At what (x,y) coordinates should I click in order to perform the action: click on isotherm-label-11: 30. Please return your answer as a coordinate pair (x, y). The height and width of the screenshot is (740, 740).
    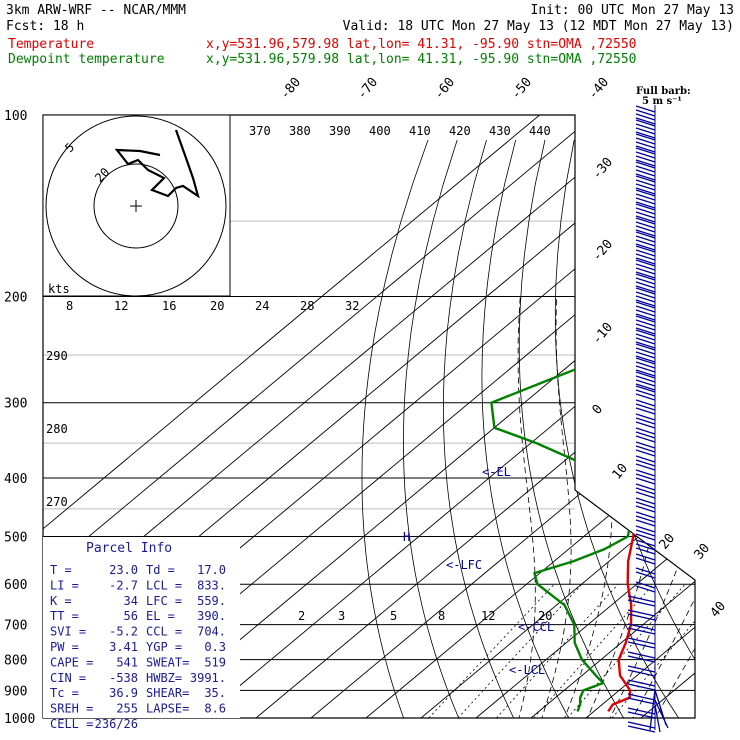
    Looking at the image, I should click on (703, 552).